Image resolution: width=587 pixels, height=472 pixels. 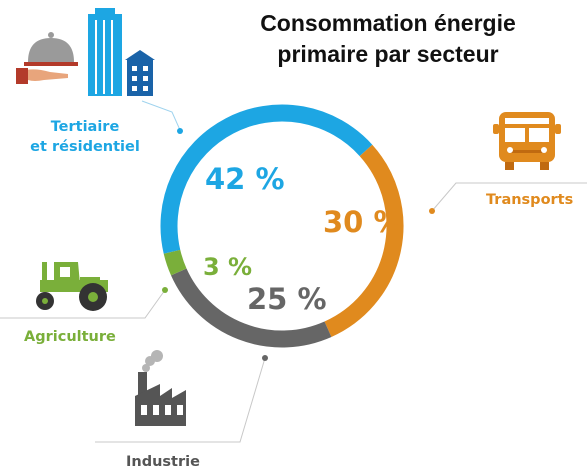 I want to click on label-industrie: Industrie, so click(x=163, y=462).